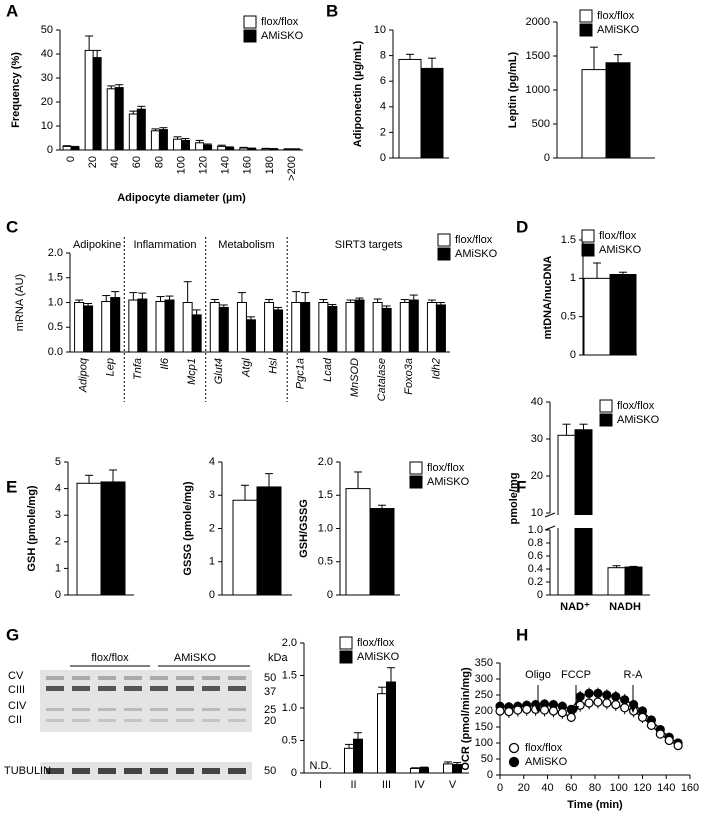 The image size is (706, 818). I want to click on x-tick-label: Glut4, so click(219, 371).